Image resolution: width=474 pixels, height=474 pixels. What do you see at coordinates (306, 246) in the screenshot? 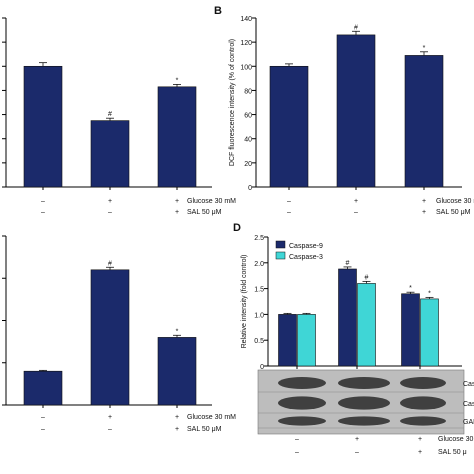
I see `legend-label: Caspase-9` at bounding box center [306, 246].